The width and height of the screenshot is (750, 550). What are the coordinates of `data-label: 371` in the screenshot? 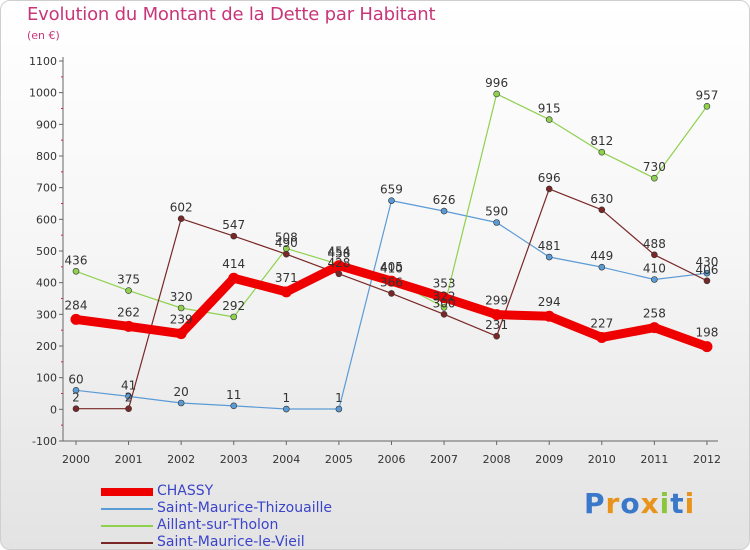 It's located at (286, 278).